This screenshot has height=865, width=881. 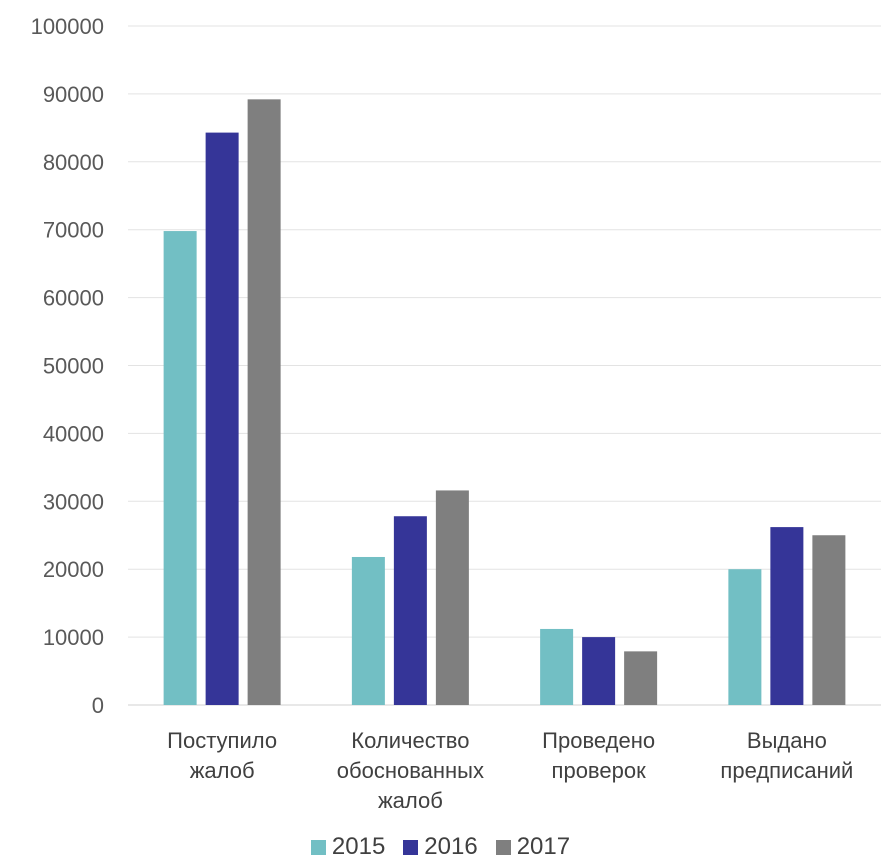 I want to click on bar-2015-cat0, so click(x=180, y=468).